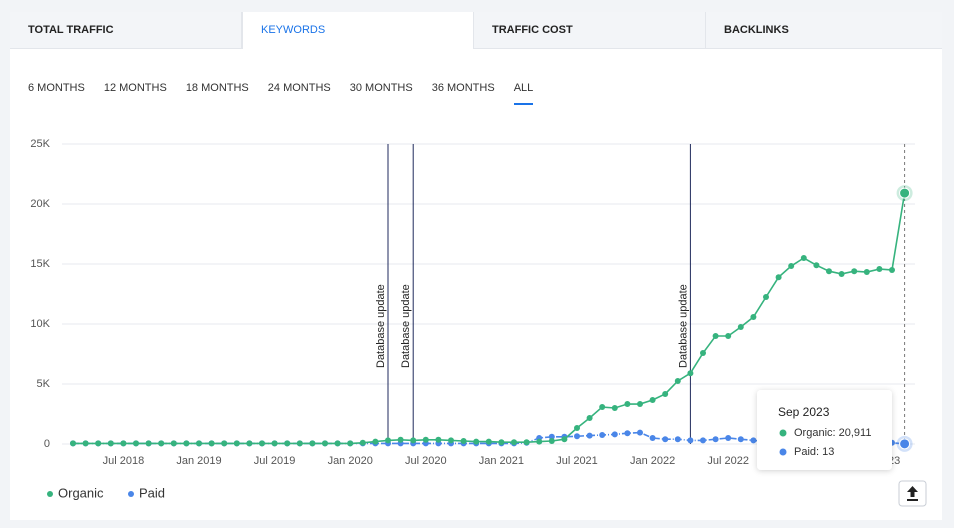 The width and height of the screenshot is (954, 528). I want to click on legend-label: Paid, so click(152, 492).